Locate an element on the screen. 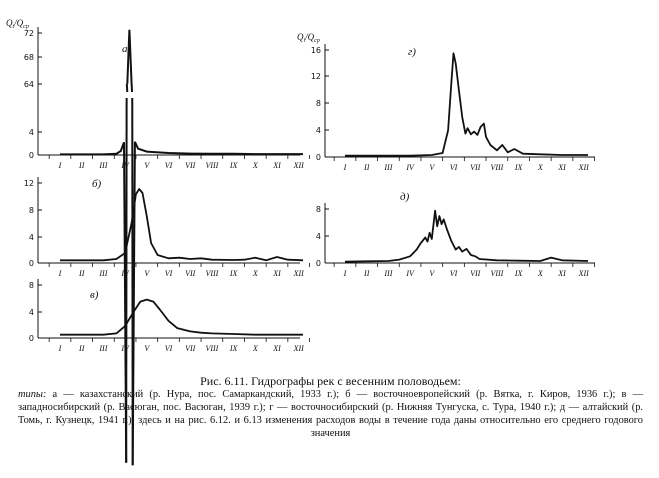 This screenshot has height=478, width=659. y-tick-label: 16 is located at coordinates (316, 50).